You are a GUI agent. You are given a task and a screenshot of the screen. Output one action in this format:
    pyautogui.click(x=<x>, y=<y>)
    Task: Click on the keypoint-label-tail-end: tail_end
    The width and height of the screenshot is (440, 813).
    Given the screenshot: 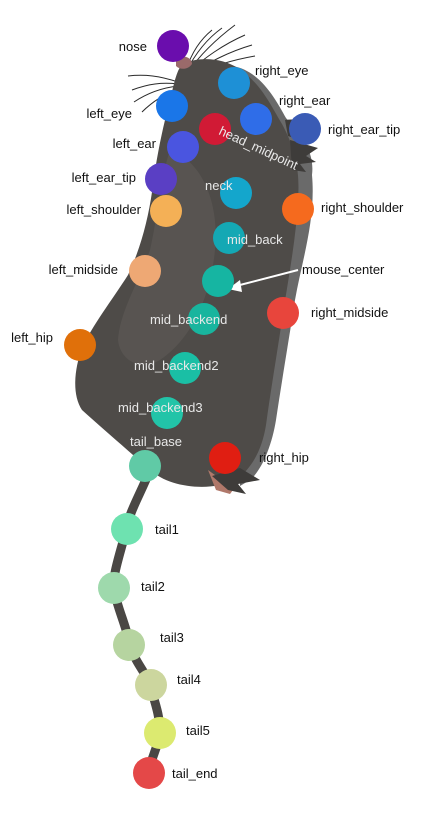 What is the action you would take?
    pyautogui.click(x=195, y=773)
    